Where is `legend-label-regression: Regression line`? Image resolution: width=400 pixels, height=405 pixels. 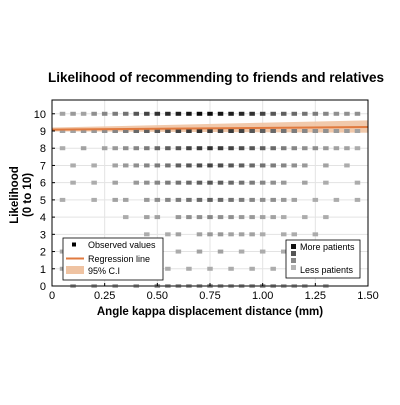 legend-label-regression: Regression line is located at coordinates (119, 259).